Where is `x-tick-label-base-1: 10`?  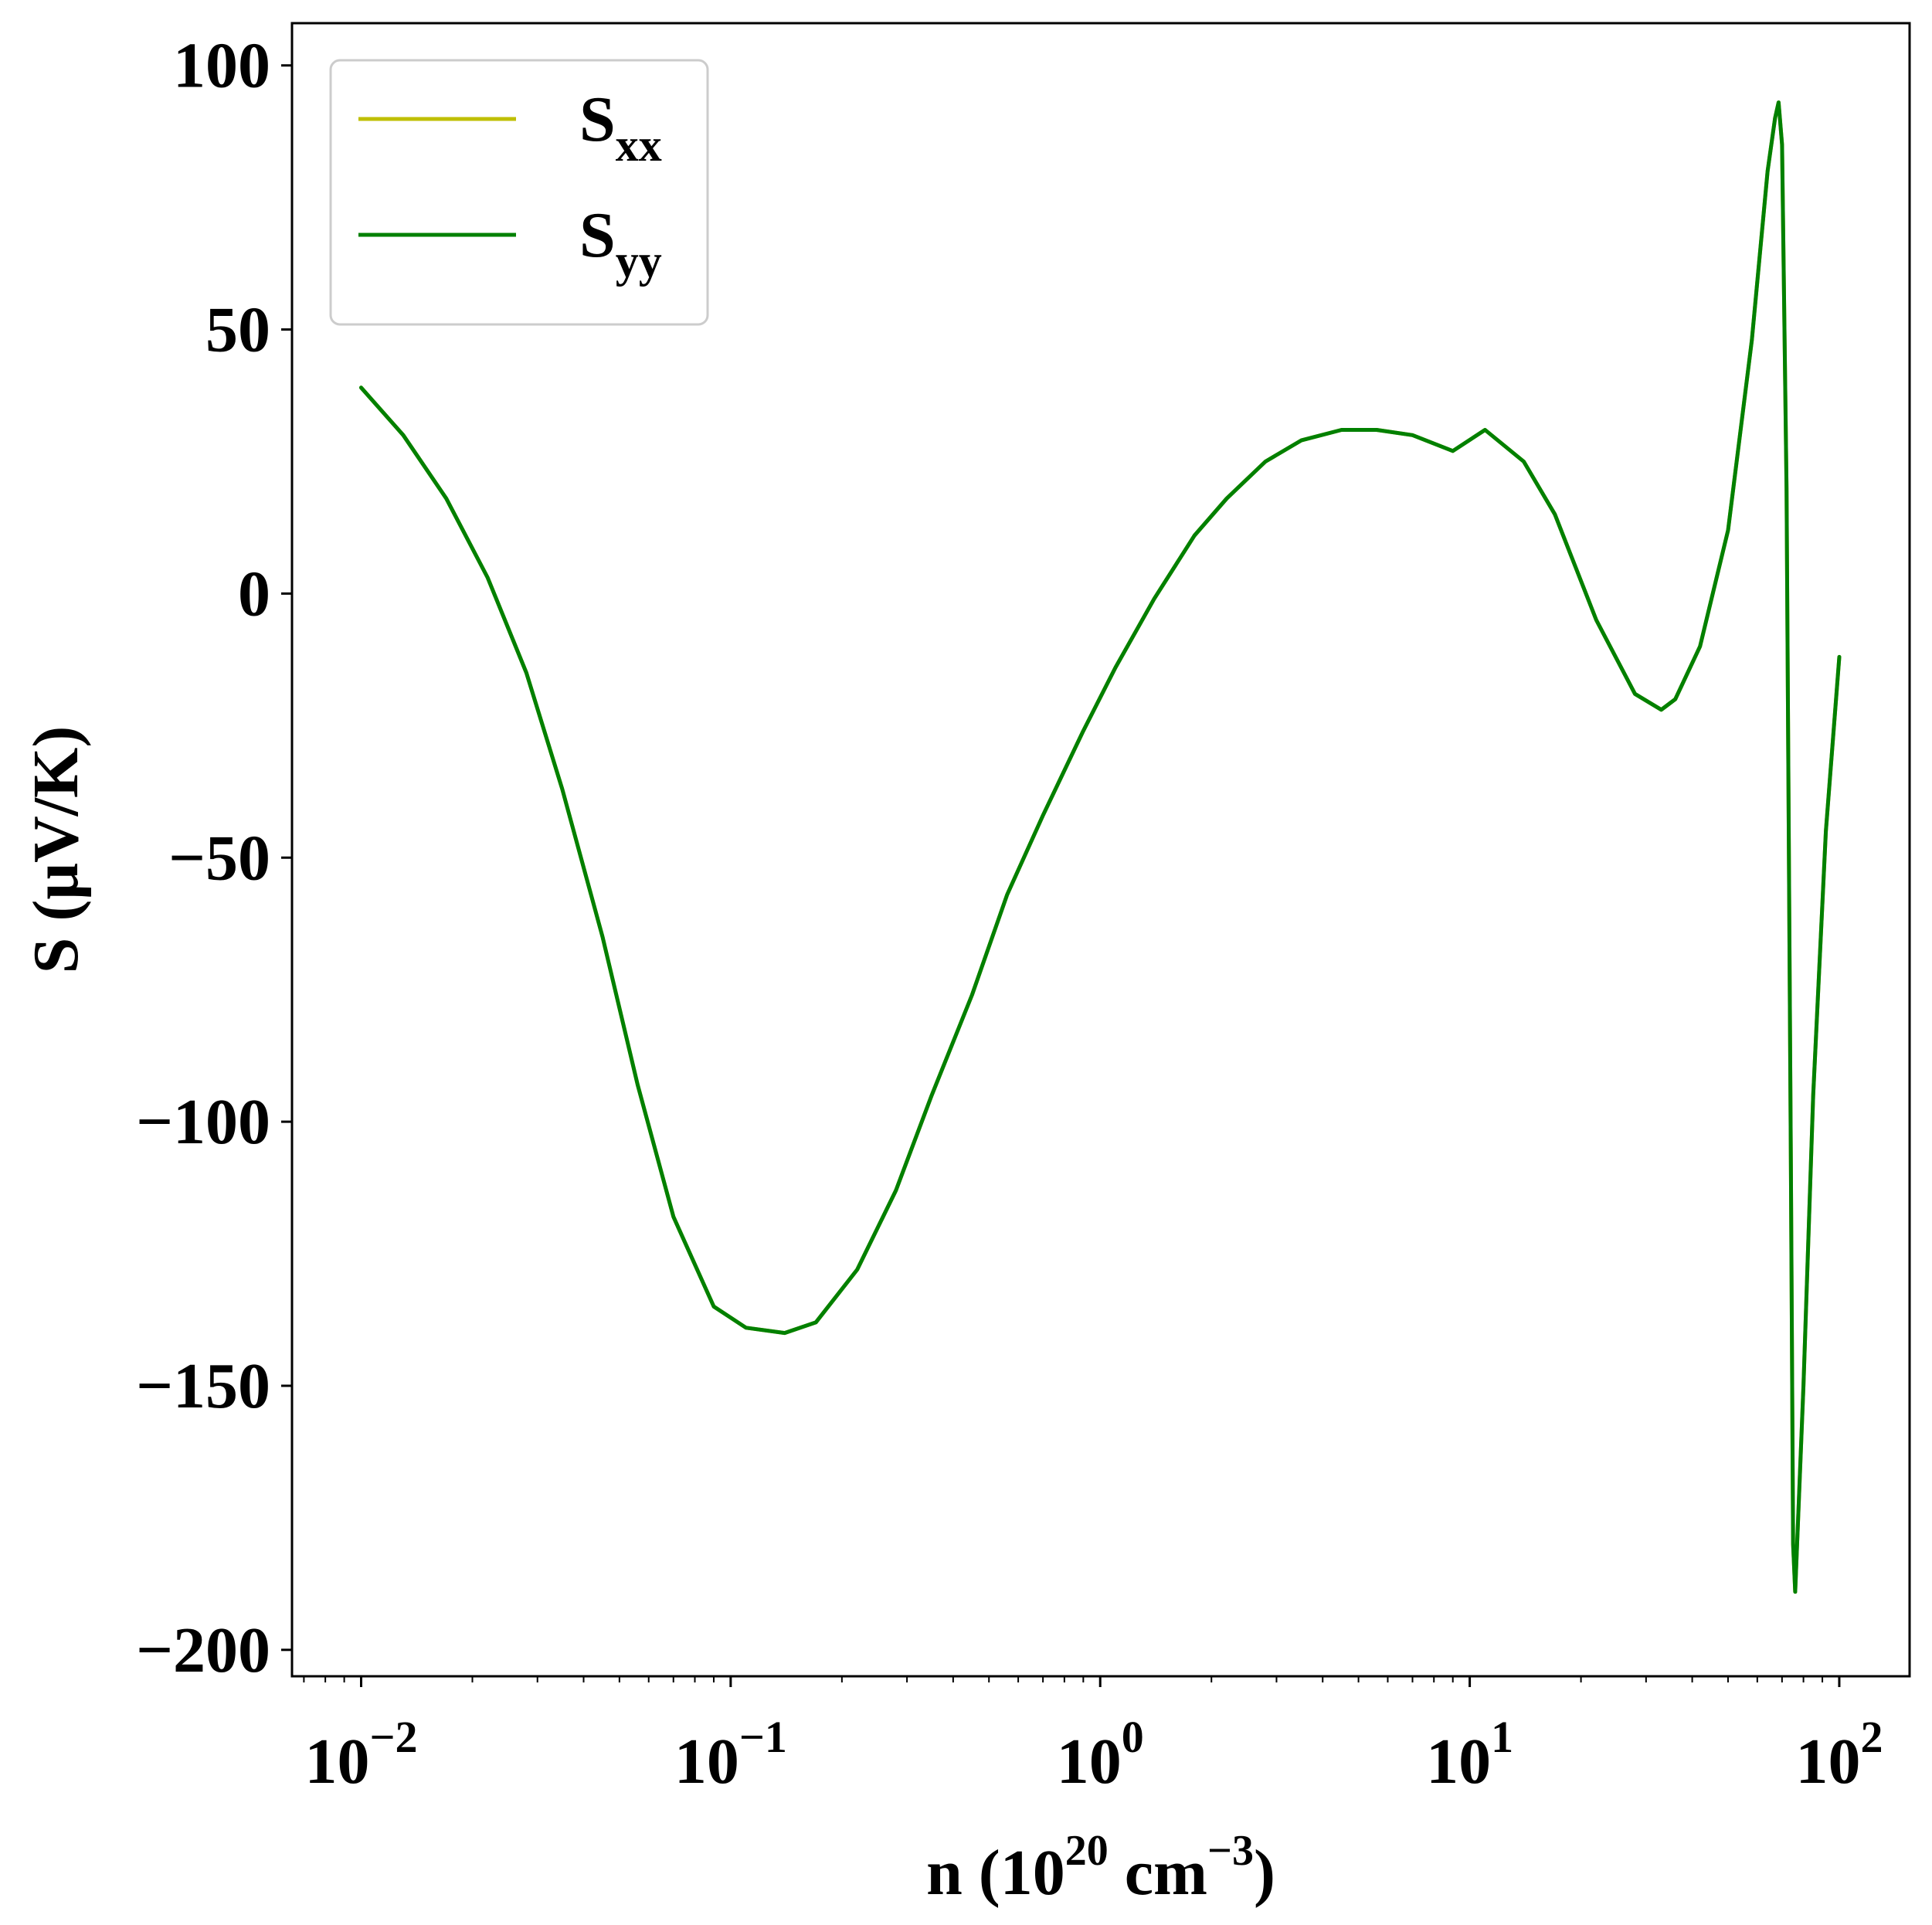 x-tick-label-base-1: 10 is located at coordinates (707, 1762).